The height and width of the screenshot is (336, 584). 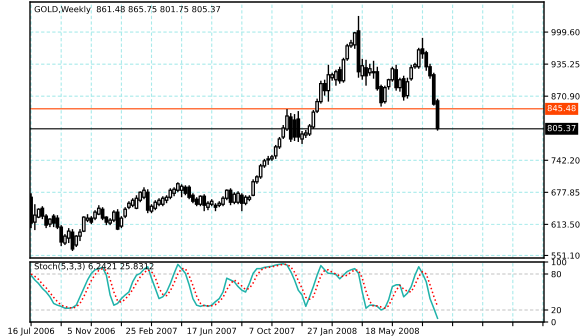 What do you see at coordinates (556, 274) in the screenshot?
I see `y-tick-label: 80` at bounding box center [556, 274].